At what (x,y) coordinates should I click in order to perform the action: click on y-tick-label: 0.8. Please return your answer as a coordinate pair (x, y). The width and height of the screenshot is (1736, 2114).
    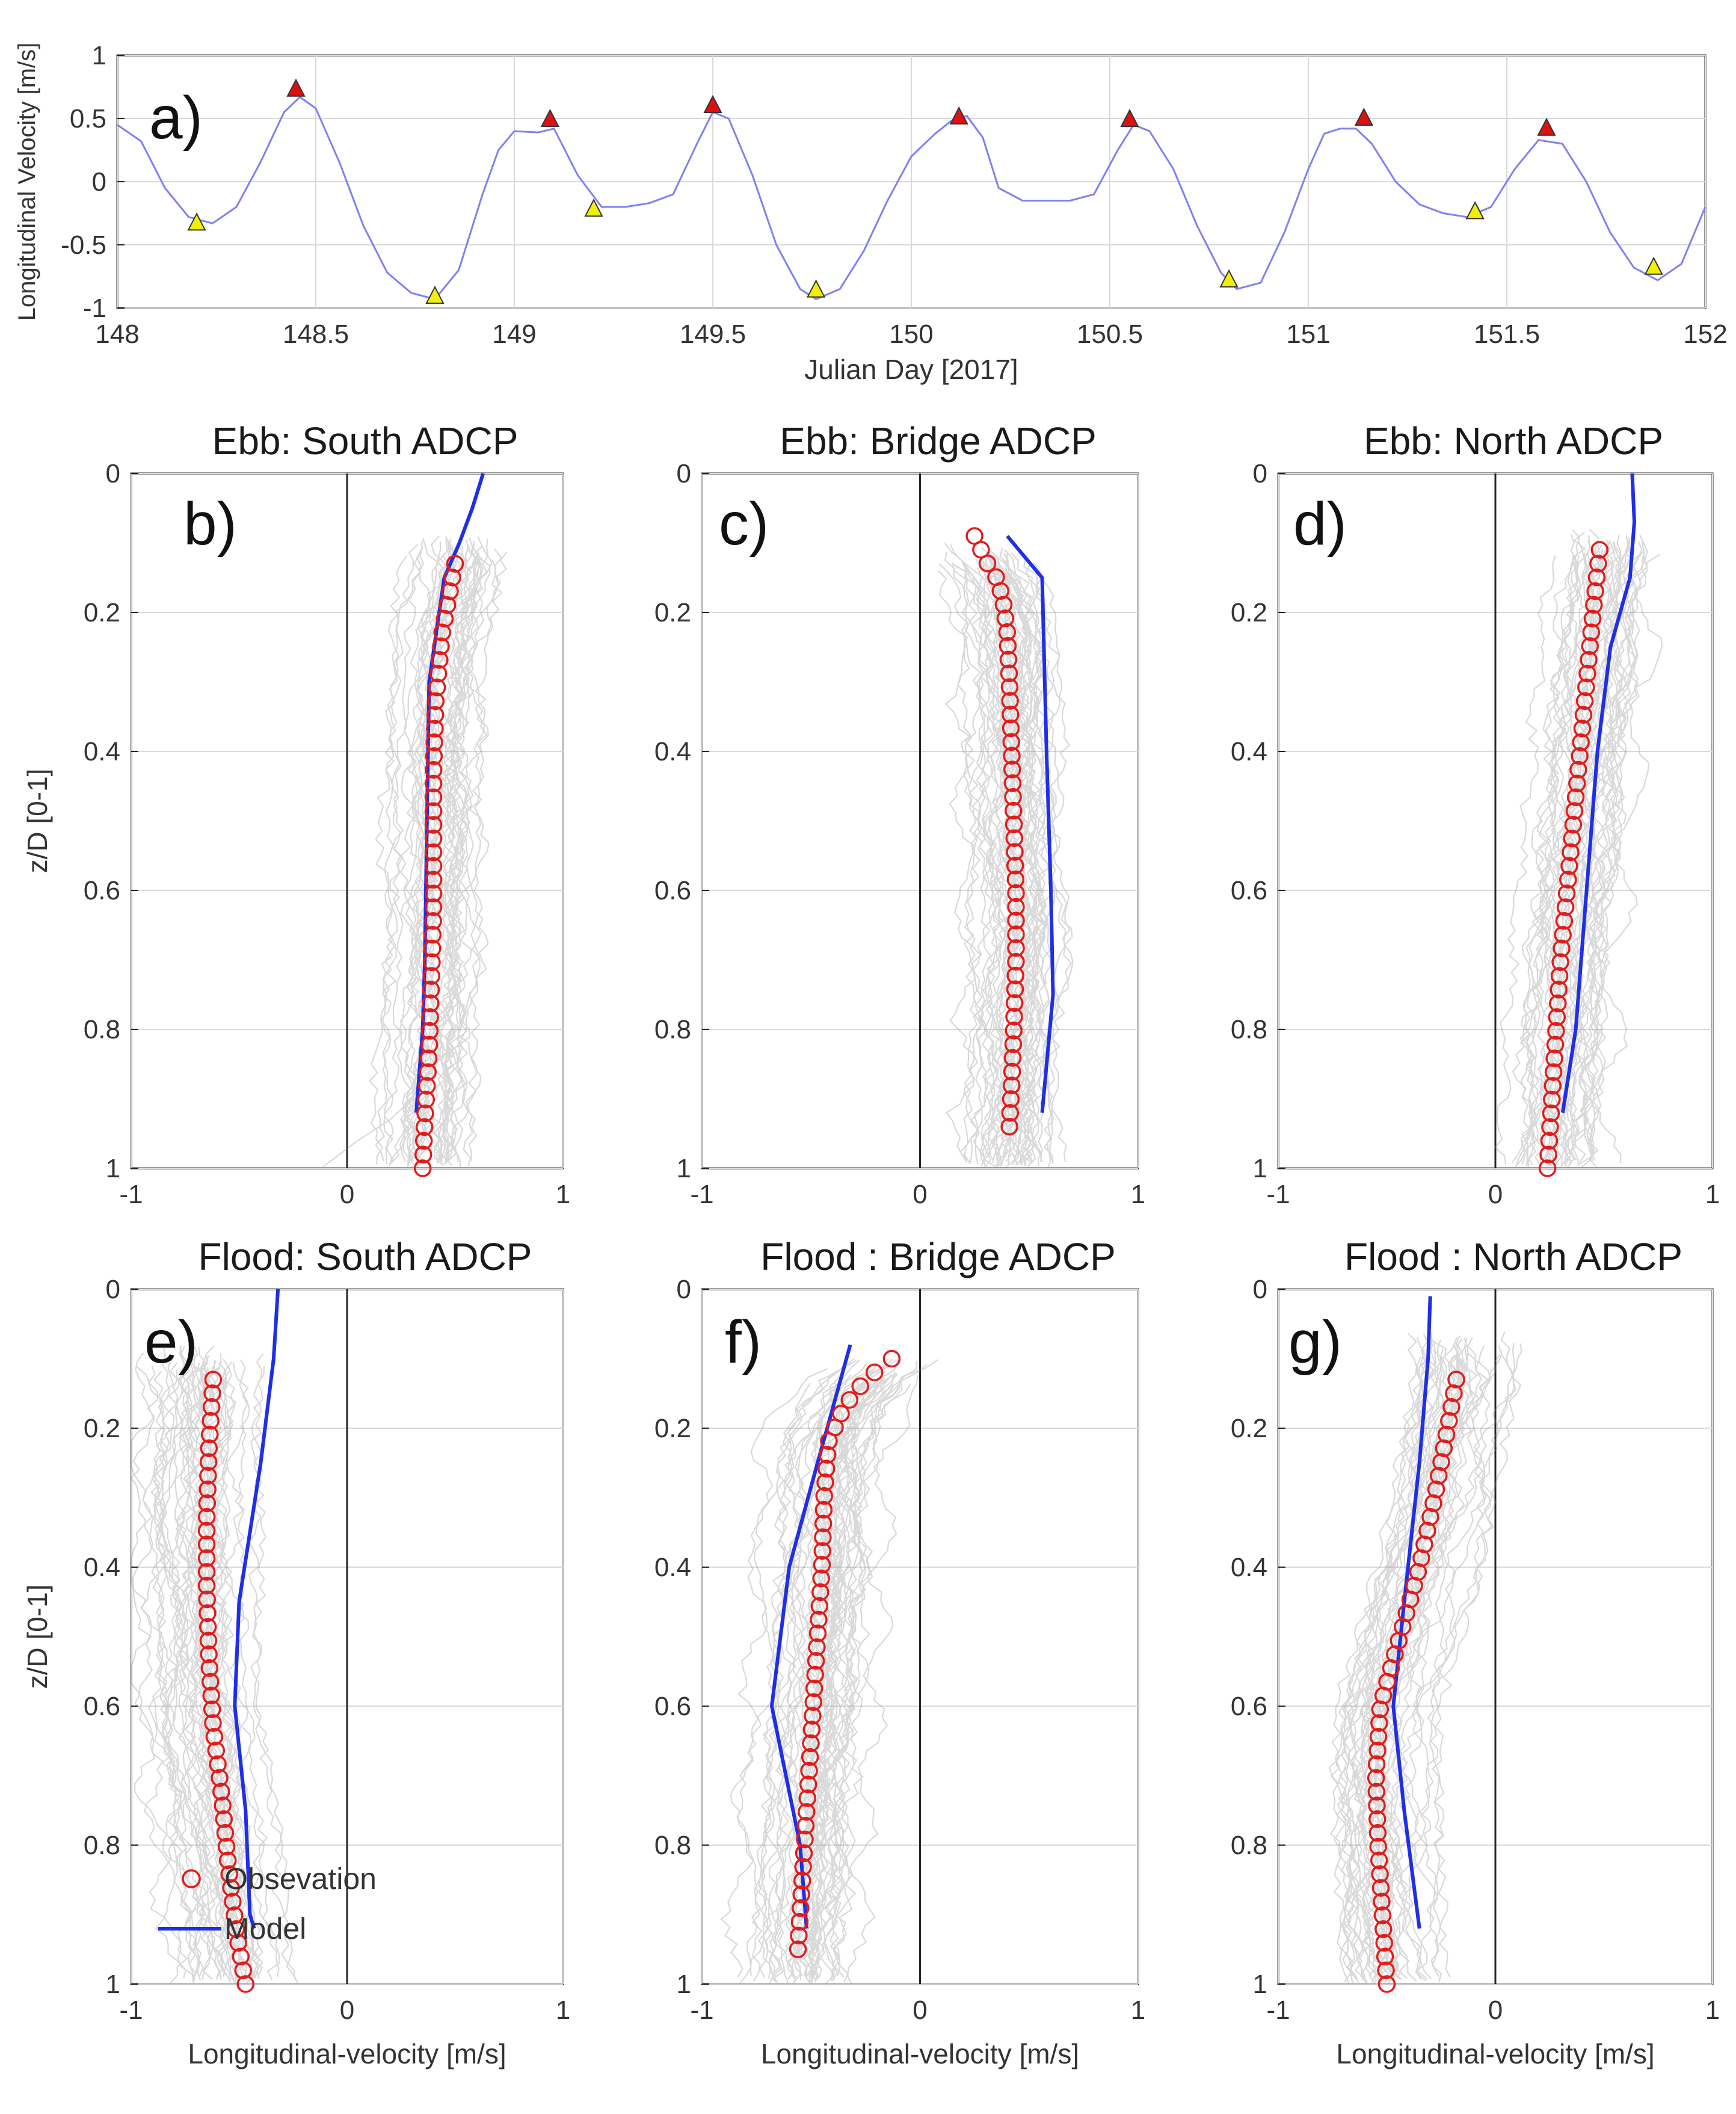
    Looking at the image, I should click on (1249, 1029).